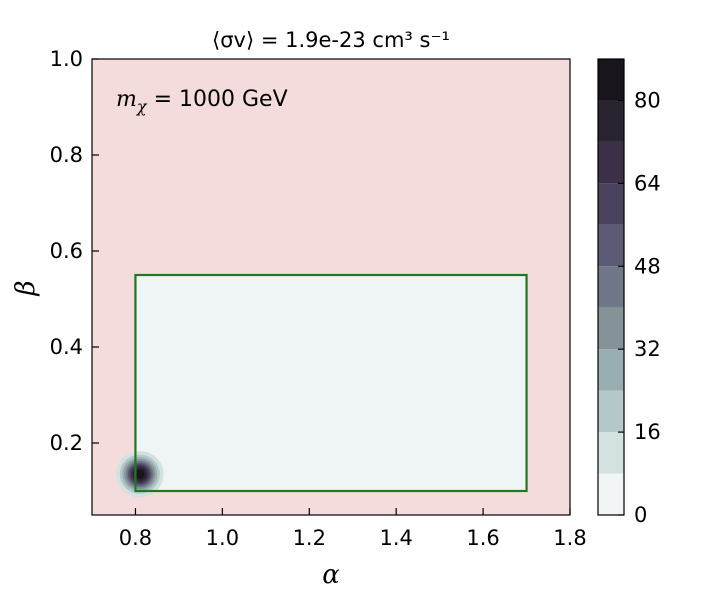 The image size is (710, 592). Describe the element at coordinates (647, 432) in the screenshot. I see `colorbar-tick-label: 16` at that location.